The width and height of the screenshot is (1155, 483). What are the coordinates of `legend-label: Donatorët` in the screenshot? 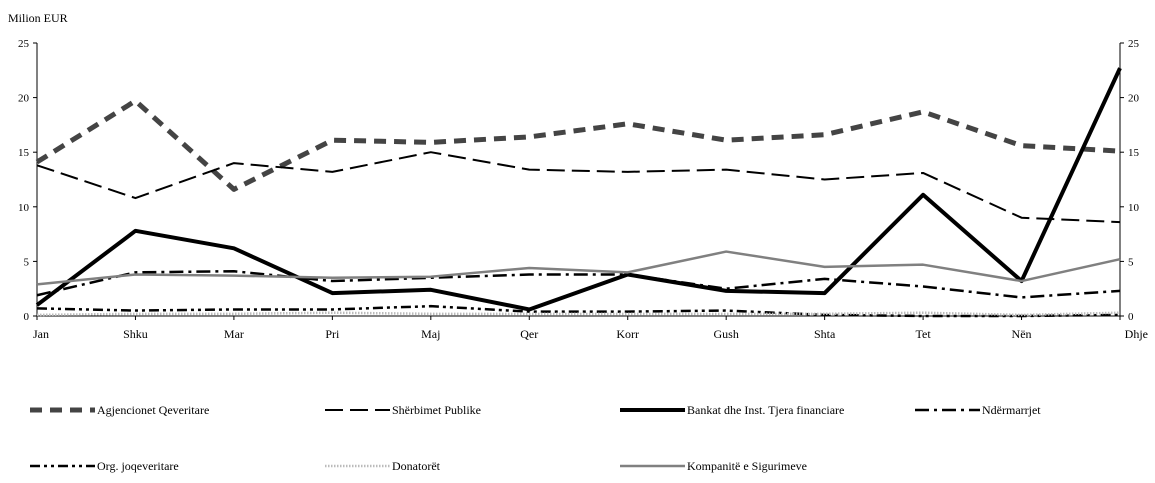 It's located at (416, 466).